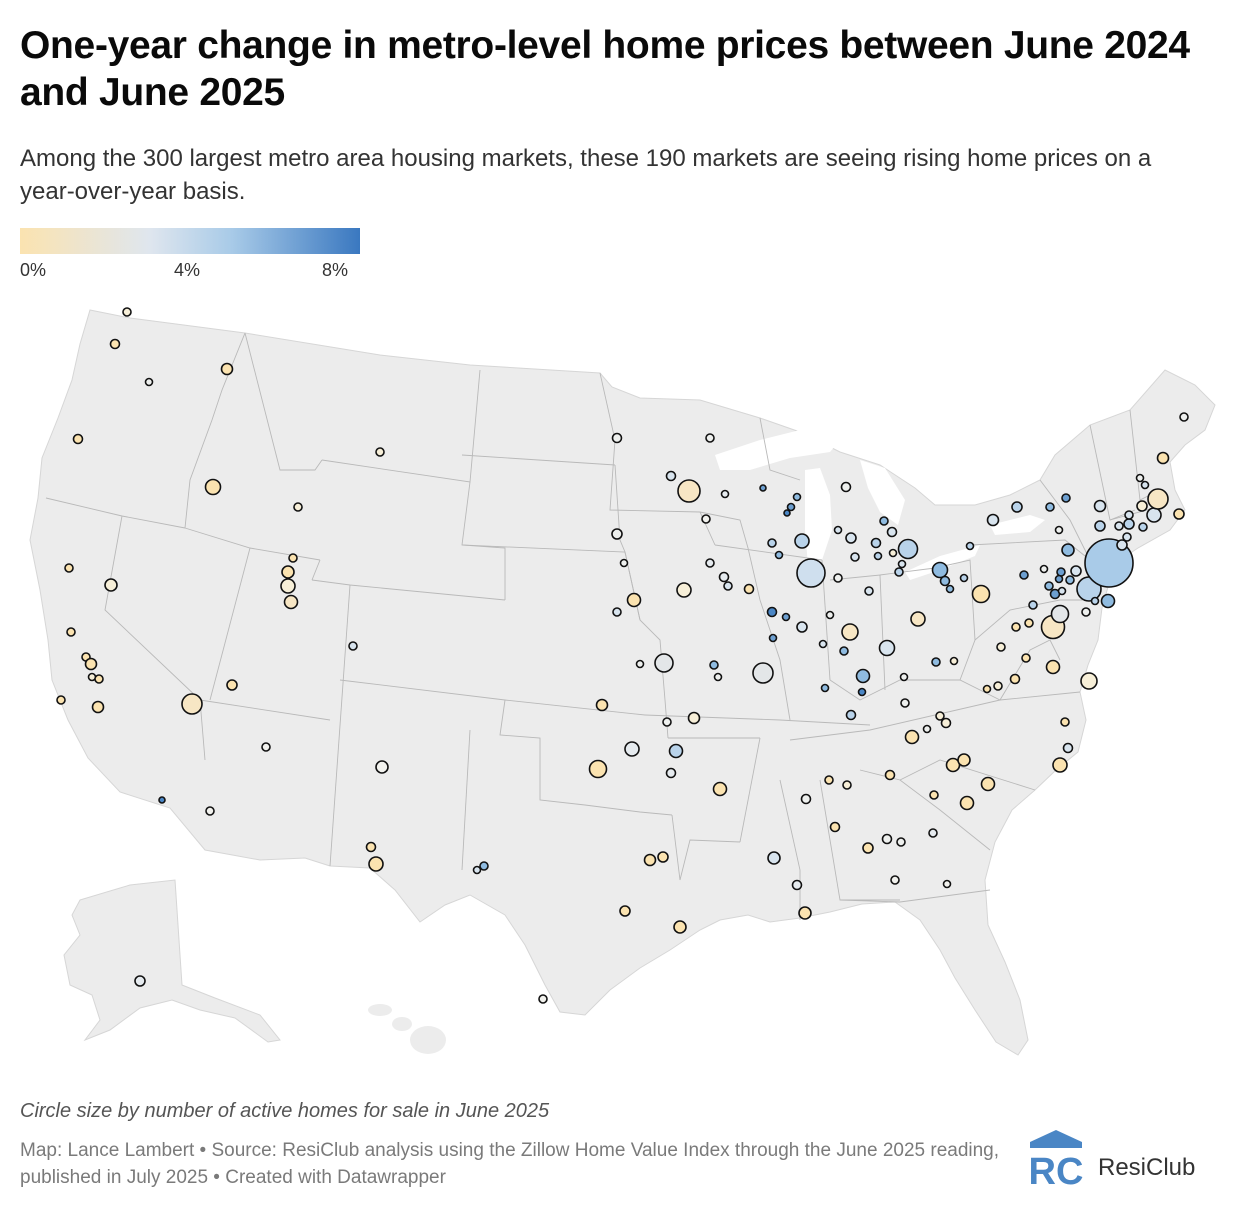 This screenshot has width=1240, height=1208. What do you see at coordinates (190, 241) in the screenshot?
I see `legend-gradient-bar` at bounding box center [190, 241].